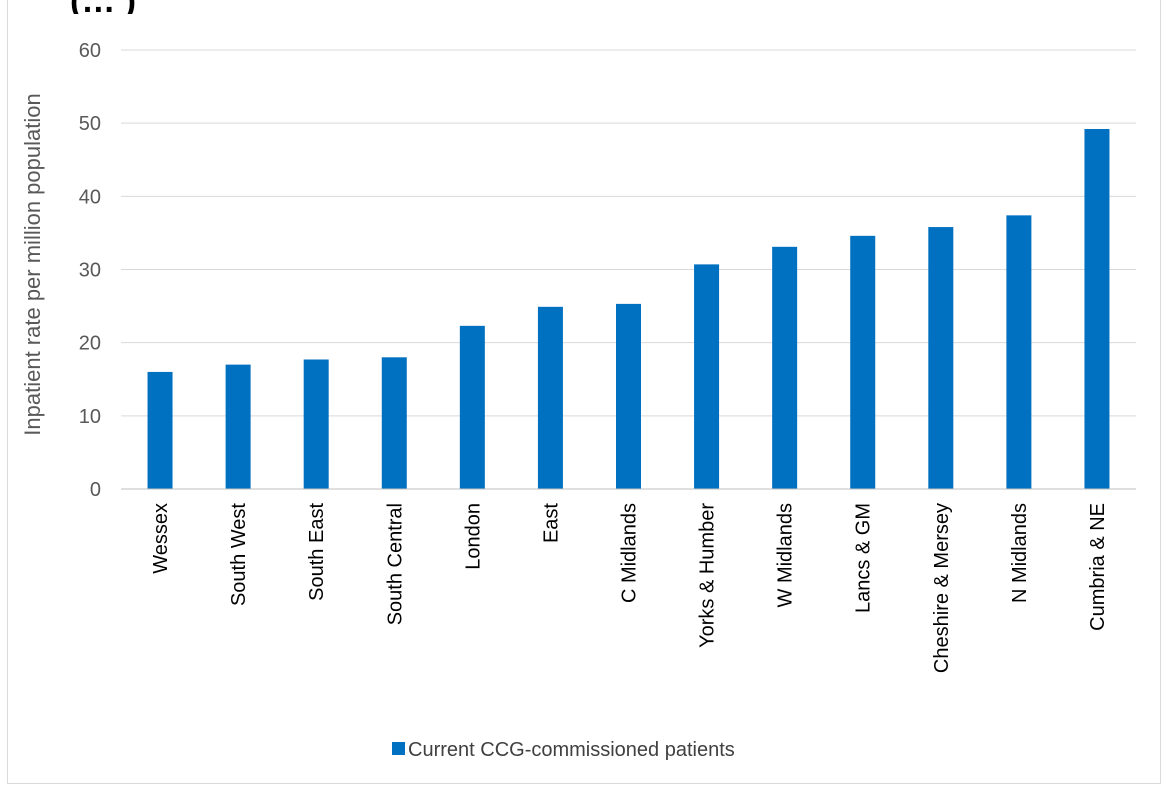 This screenshot has height=785, width=1162. What do you see at coordinates (708, 575) in the screenshot?
I see `x-category-label: Yorks & Humber` at bounding box center [708, 575].